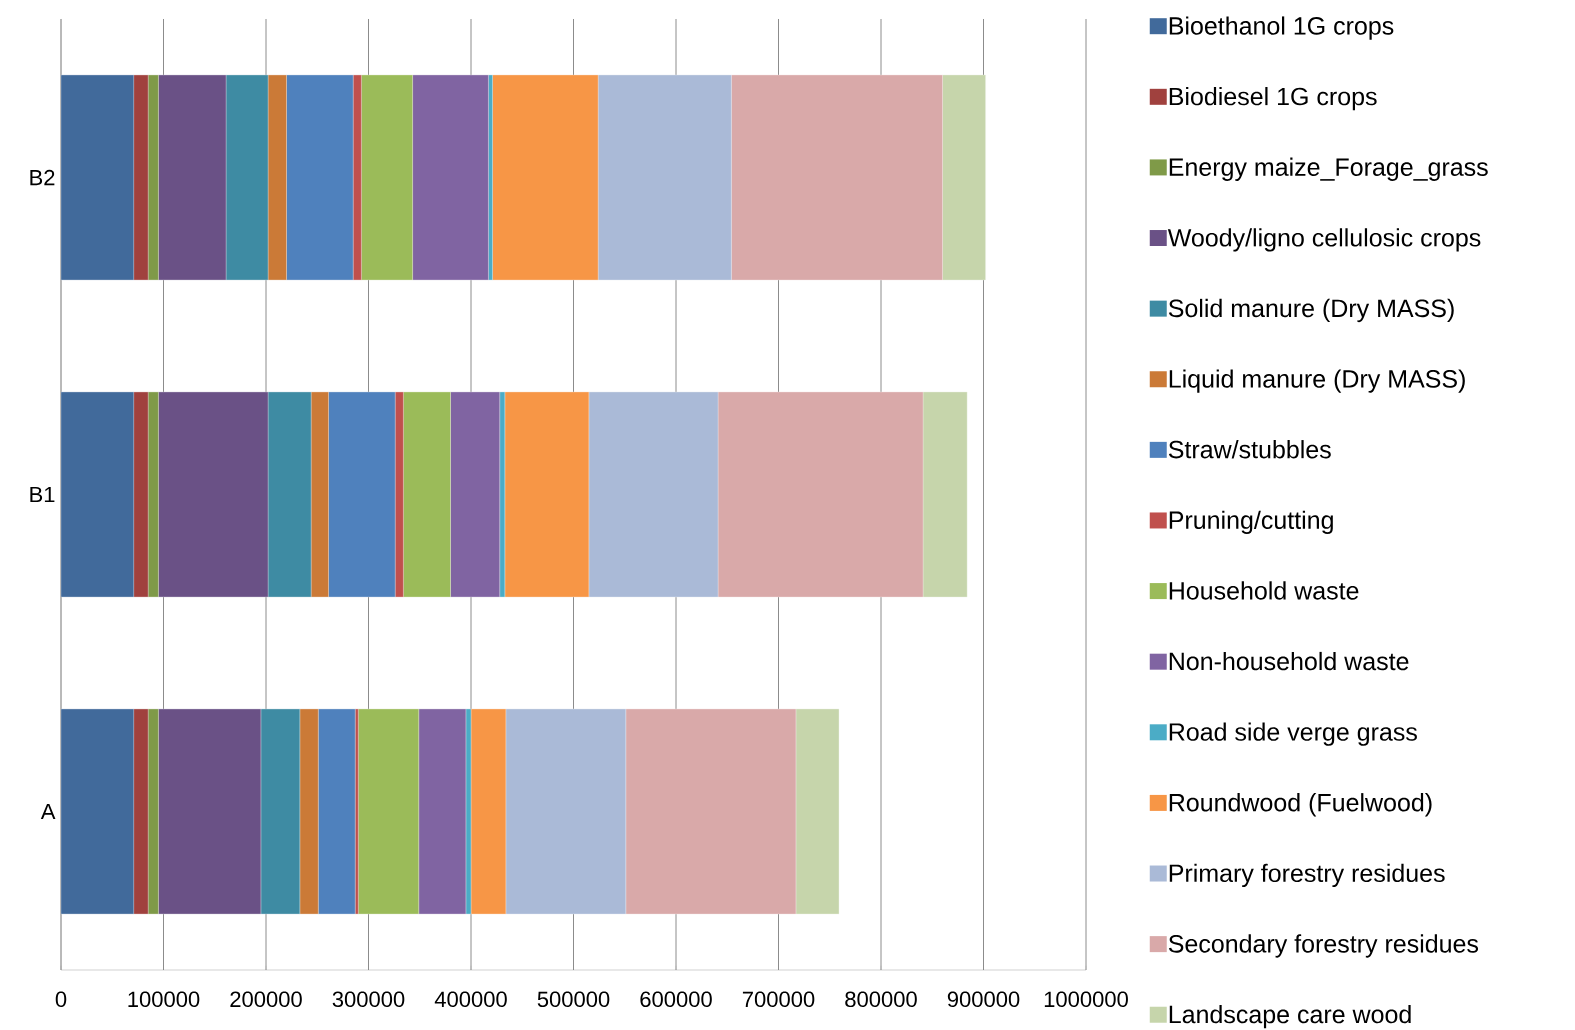 This screenshot has height=1030, width=1575. Describe the element at coordinates (1311, 310) in the screenshot. I see `legend-label: Solid manure (Dry MASS)` at that location.